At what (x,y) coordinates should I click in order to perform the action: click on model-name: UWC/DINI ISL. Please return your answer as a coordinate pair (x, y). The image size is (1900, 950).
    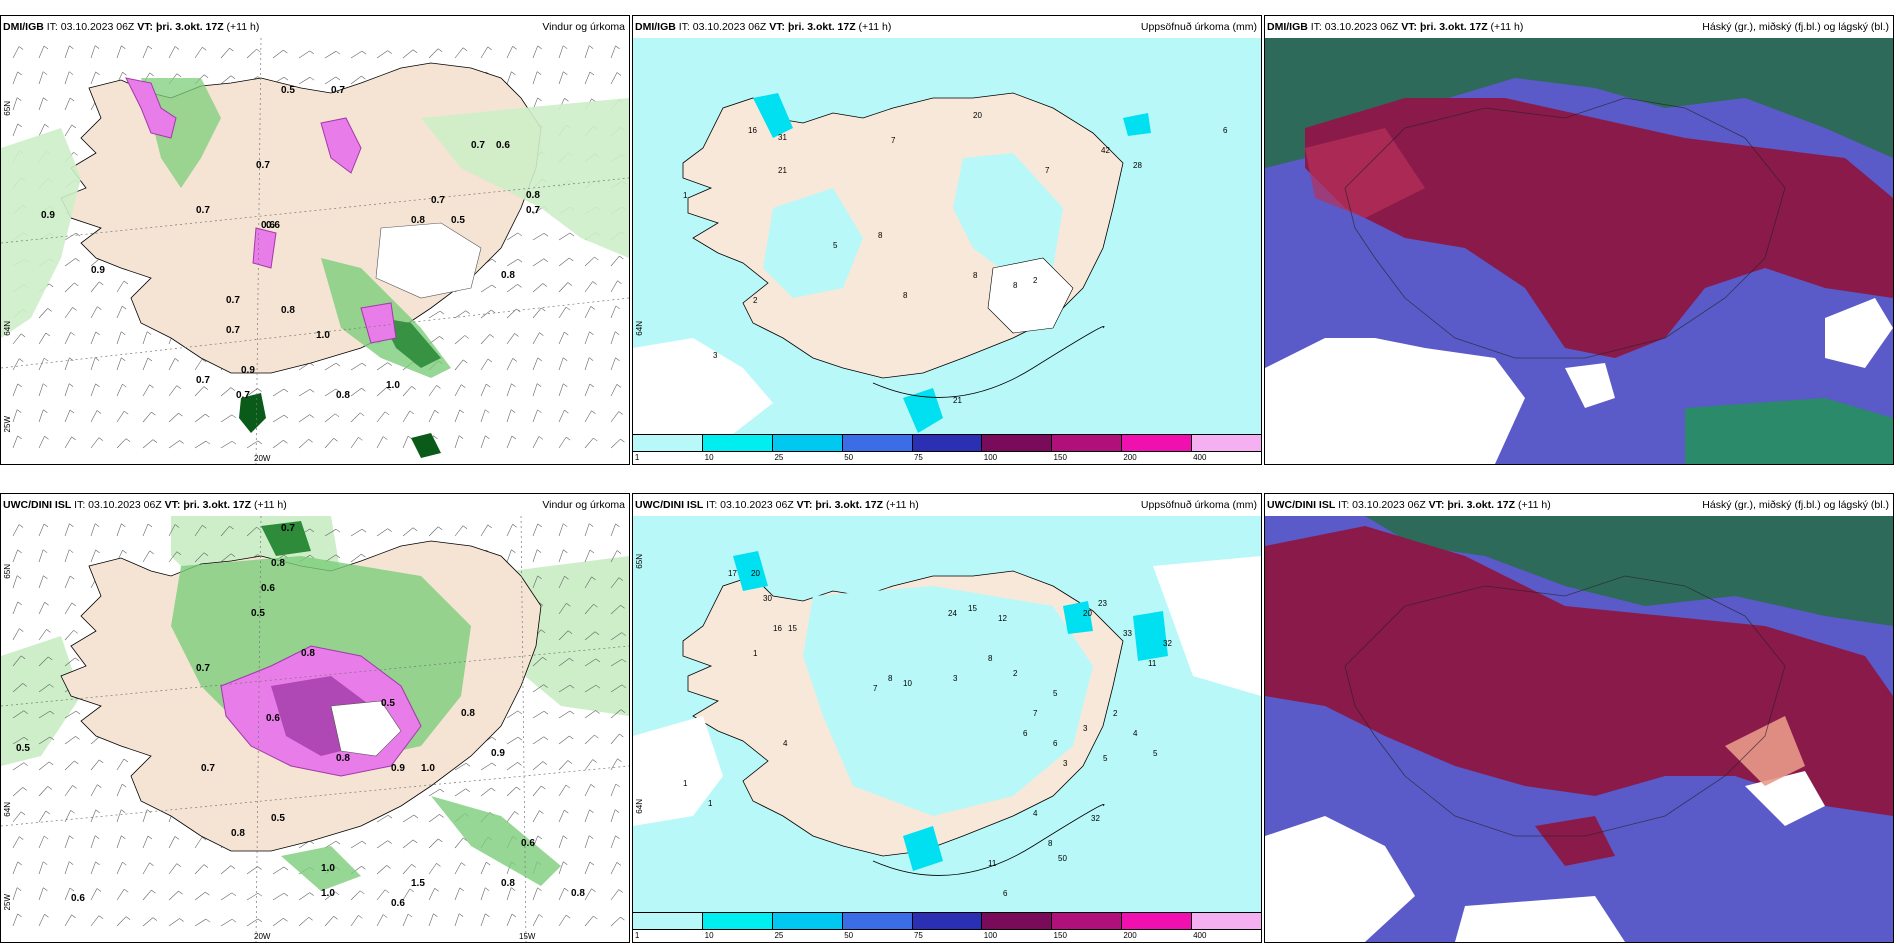
    Looking at the image, I should click on (669, 505).